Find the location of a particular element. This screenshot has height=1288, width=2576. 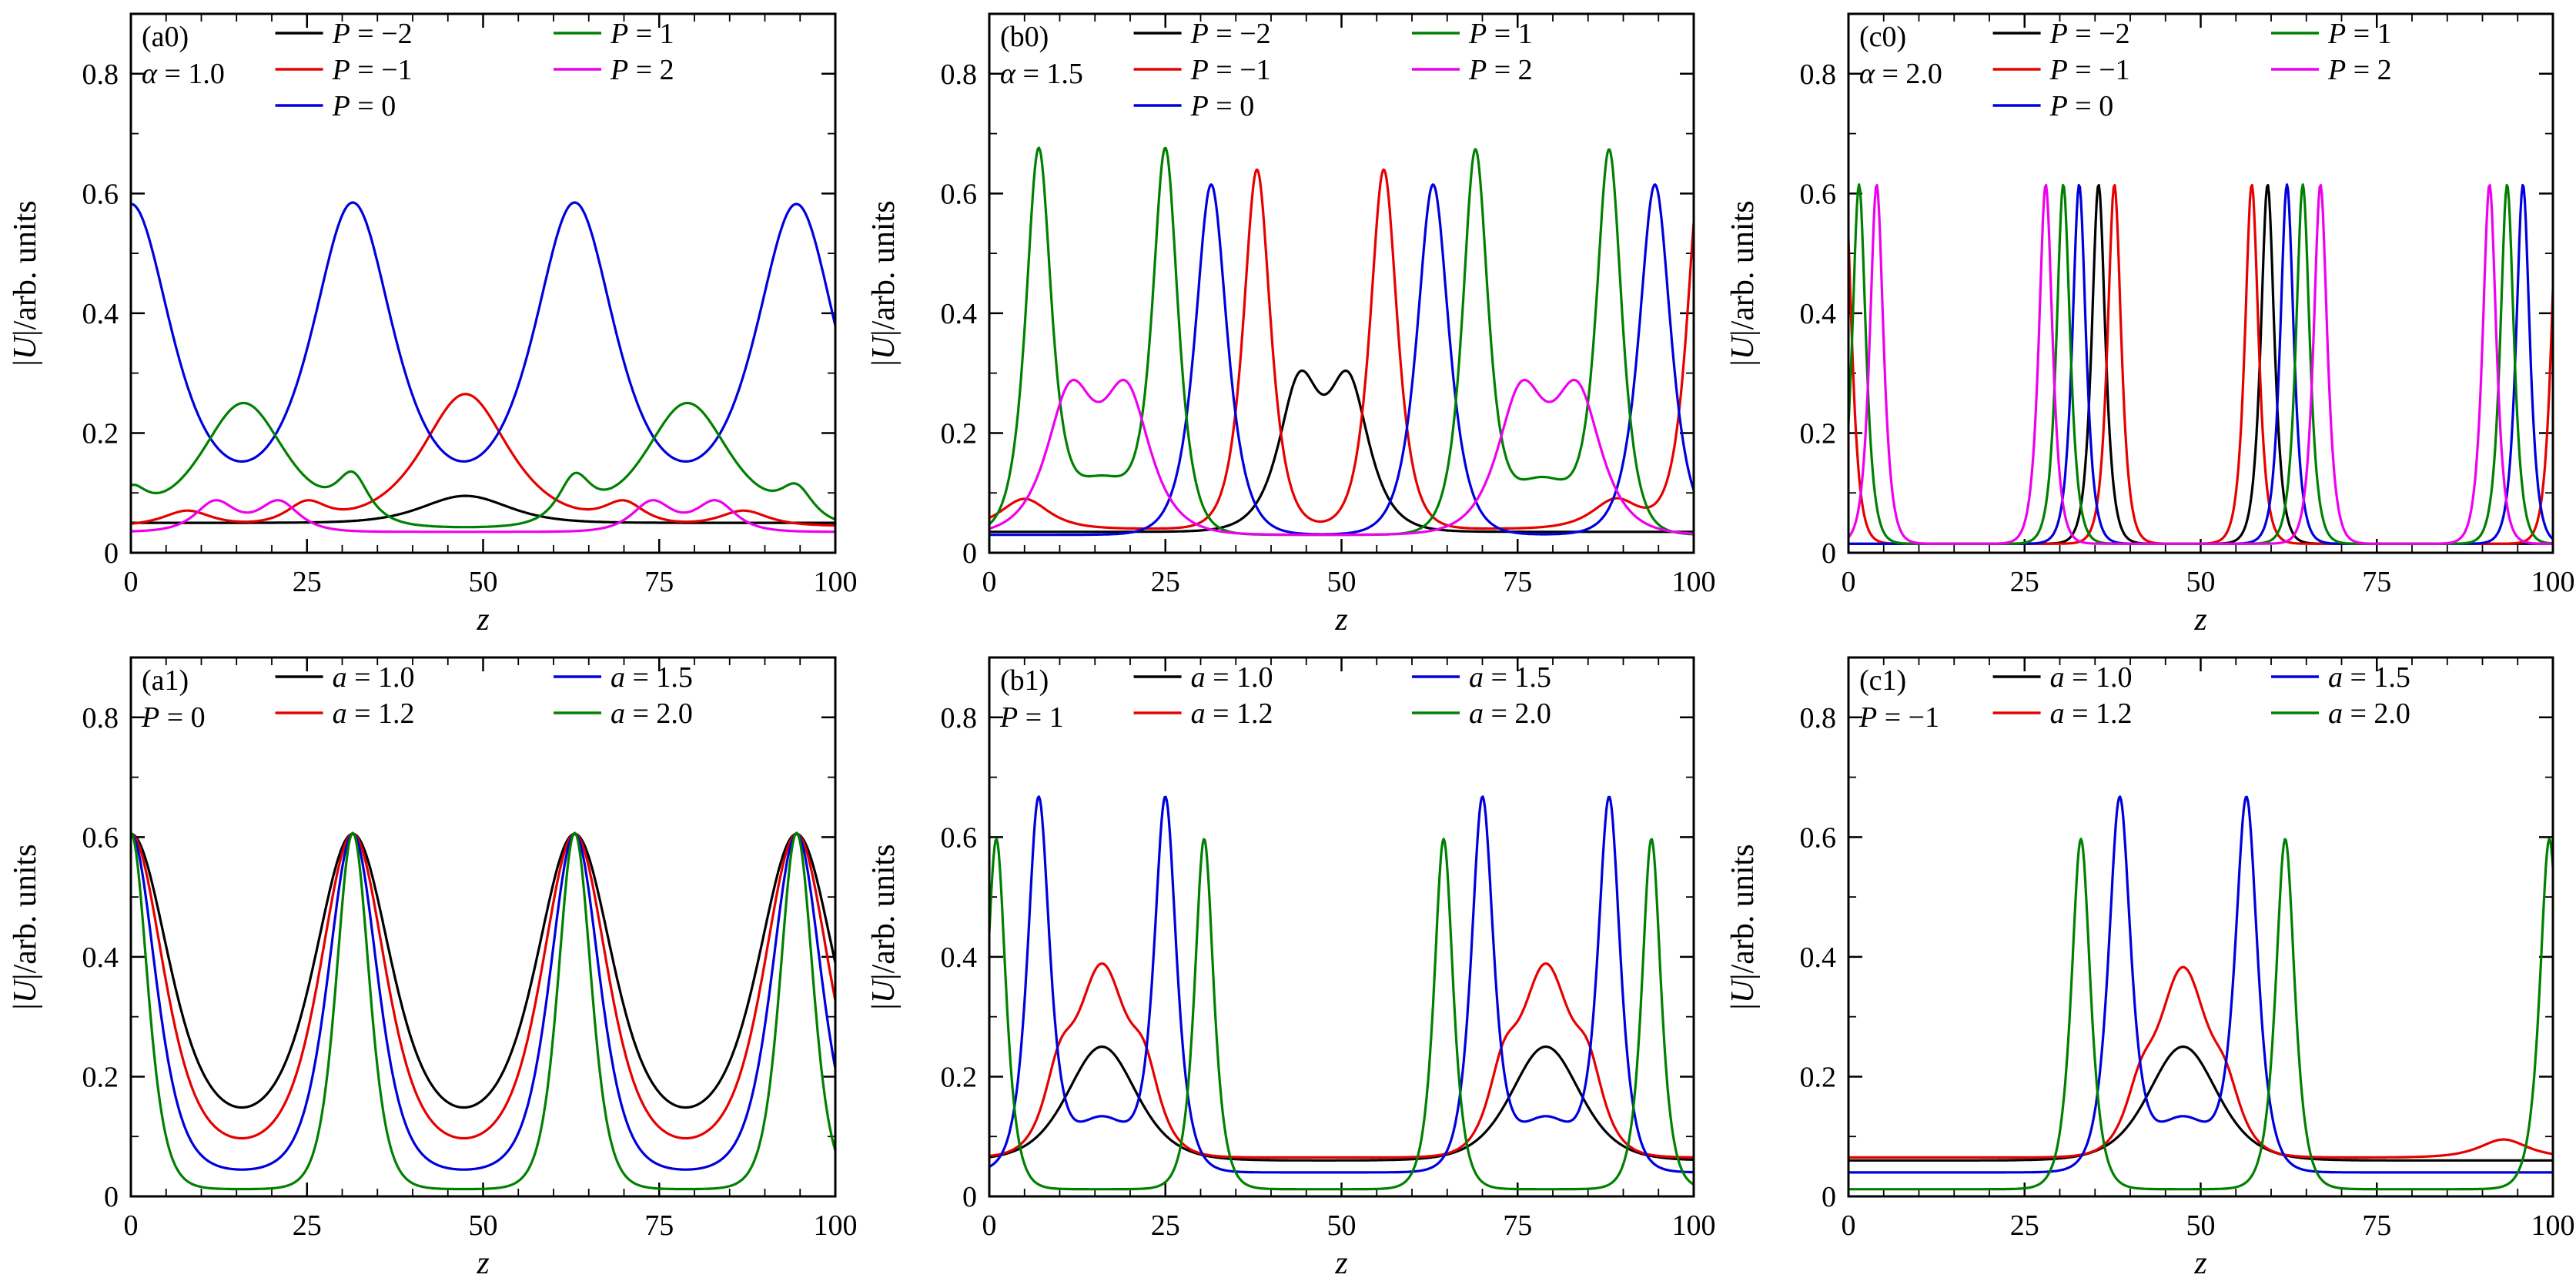

panel-sublabel: α = 2.0 is located at coordinates (1901, 74).